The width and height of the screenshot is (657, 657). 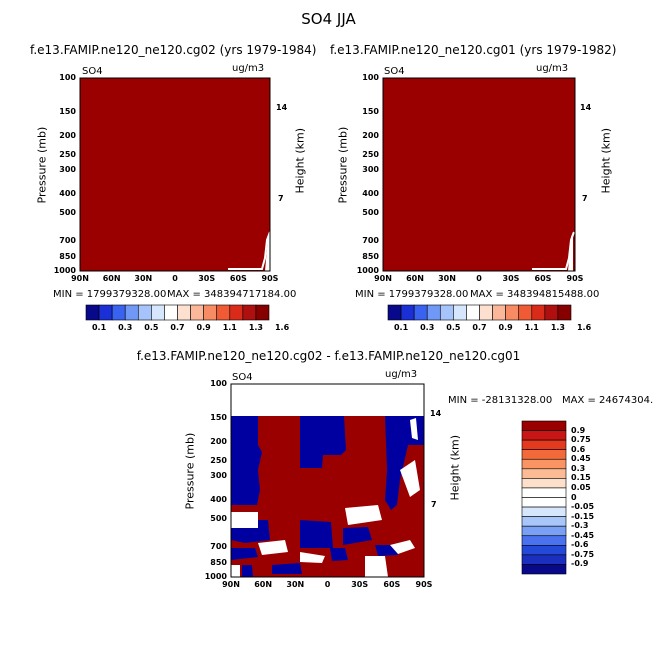 I want to click on colorbar-label: 0.05, so click(x=581, y=487).